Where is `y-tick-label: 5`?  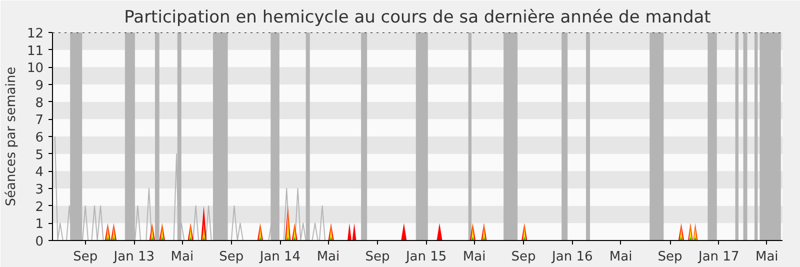 y-tick-label: 5 is located at coordinates (39, 155).